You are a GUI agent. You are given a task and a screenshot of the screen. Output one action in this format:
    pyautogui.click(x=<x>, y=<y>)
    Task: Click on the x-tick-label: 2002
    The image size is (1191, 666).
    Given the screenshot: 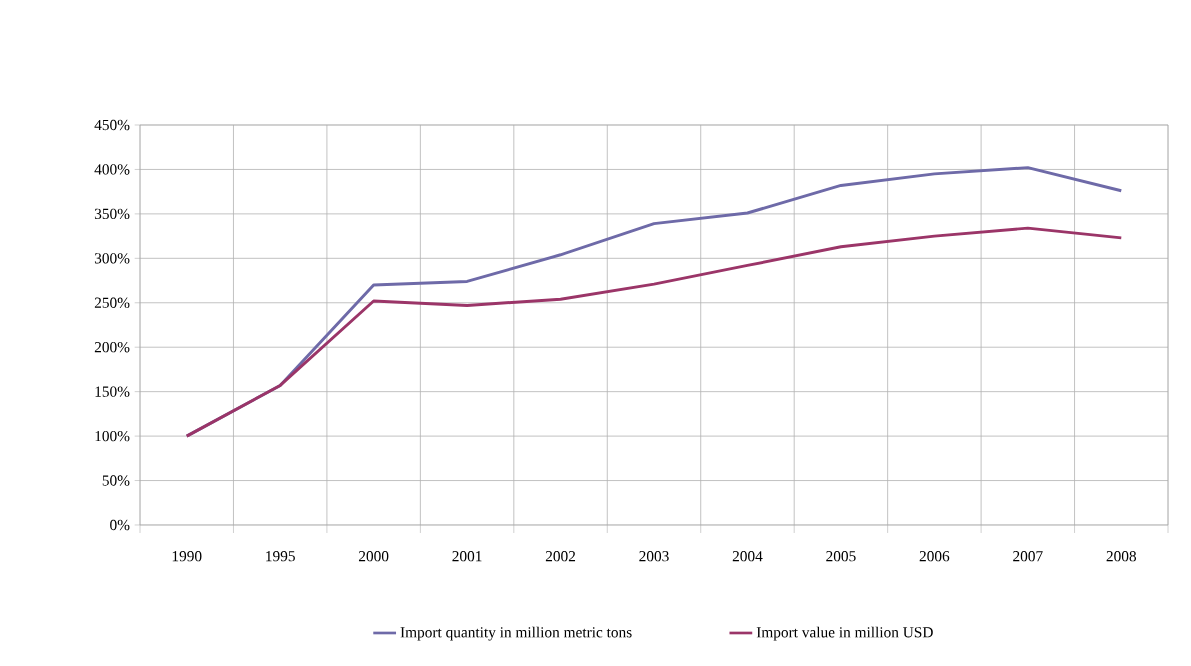 What is the action you would take?
    pyautogui.click(x=560, y=556)
    